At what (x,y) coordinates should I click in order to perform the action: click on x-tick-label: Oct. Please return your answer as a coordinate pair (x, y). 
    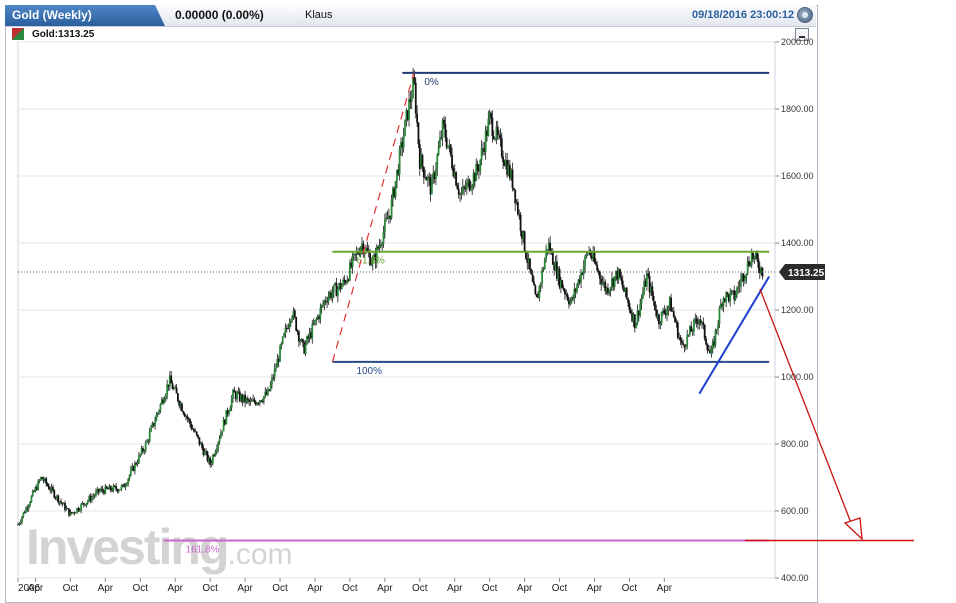
    Looking at the image, I should click on (280, 588).